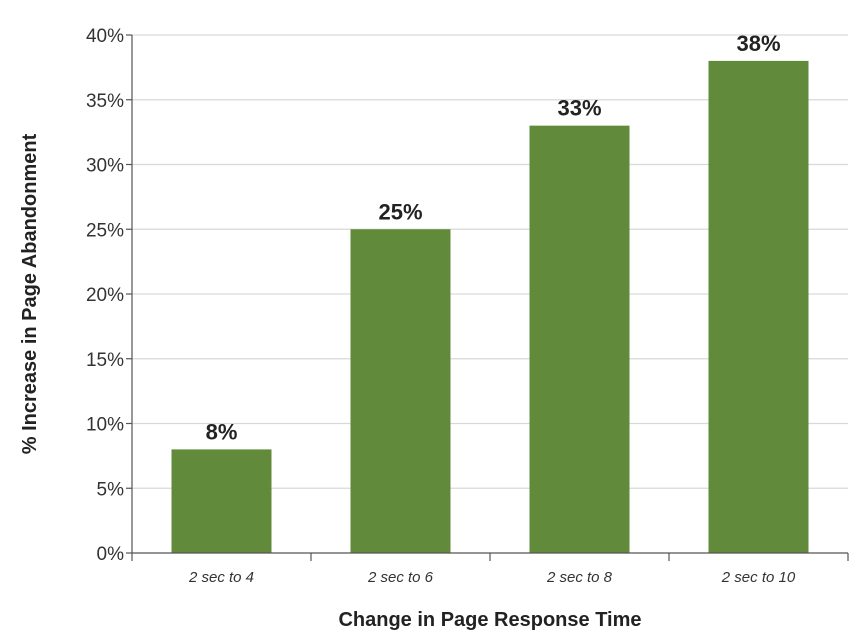 The image size is (867, 638). I want to click on y-tick-labels: 0% 5% 10% 15% 20% 25% 30% 35% 40%, so click(109, 295).